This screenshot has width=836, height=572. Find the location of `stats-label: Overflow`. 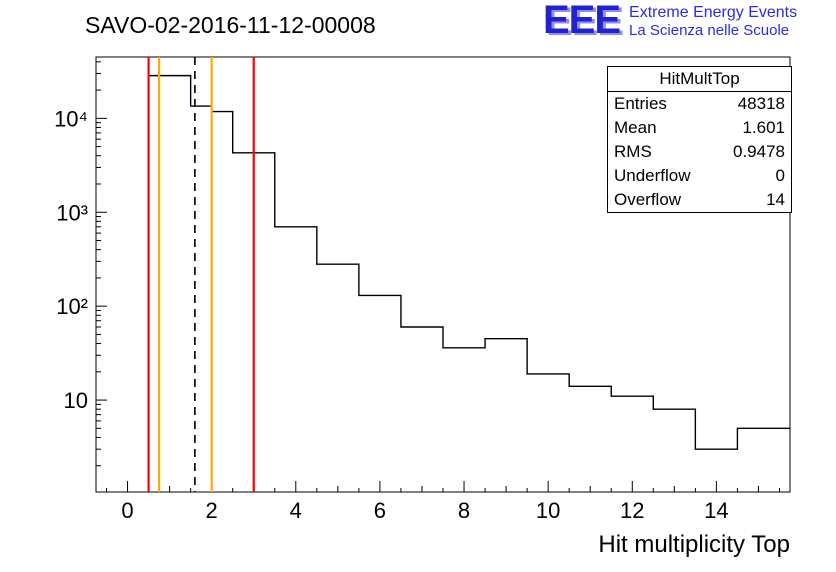

stats-label: Overflow is located at coordinates (648, 199).